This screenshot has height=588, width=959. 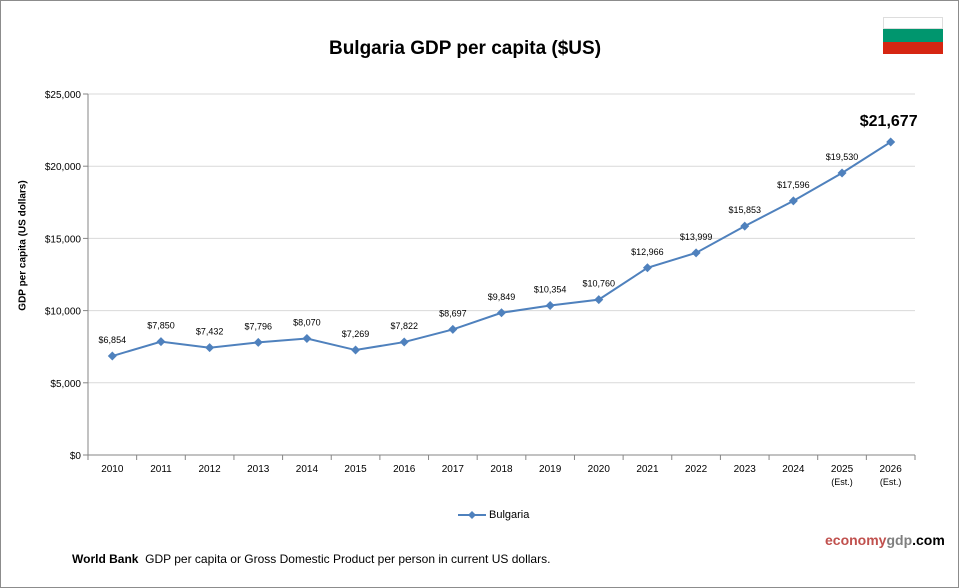 I want to click on x-tick-label: 2020, so click(x=599, y=469).